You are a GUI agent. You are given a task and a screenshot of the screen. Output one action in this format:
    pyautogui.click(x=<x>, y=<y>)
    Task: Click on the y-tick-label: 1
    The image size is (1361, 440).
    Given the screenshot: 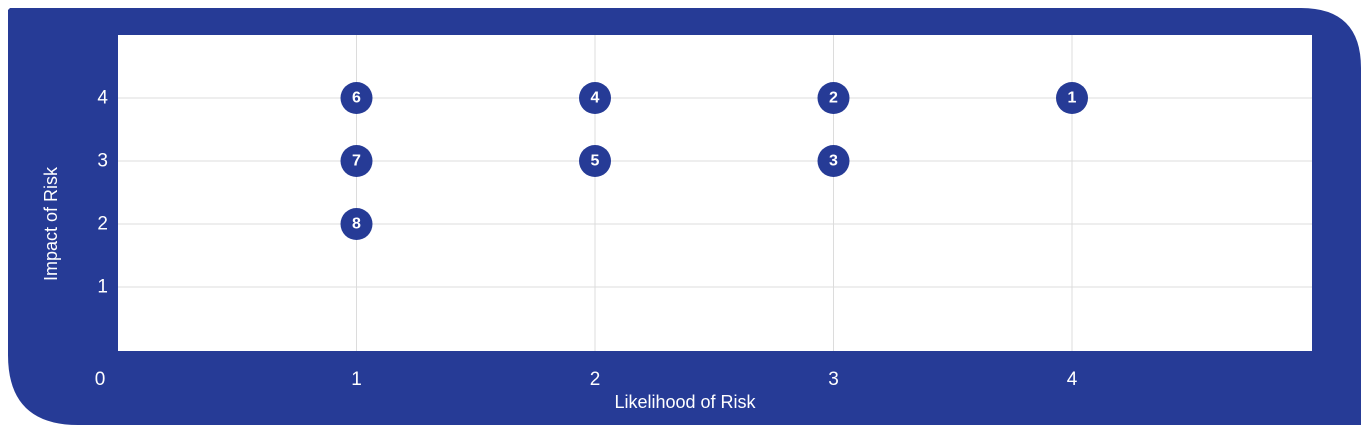 What is the action you would take?
    pyautogui.click(x=102, y=287)
    